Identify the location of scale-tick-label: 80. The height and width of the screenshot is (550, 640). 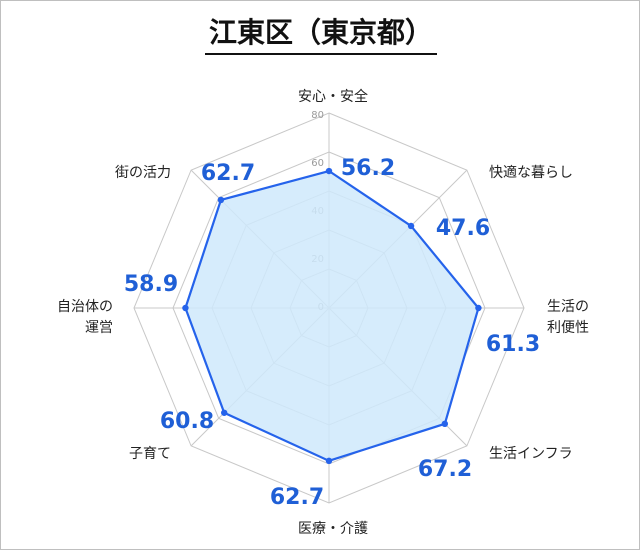
(317, 115).